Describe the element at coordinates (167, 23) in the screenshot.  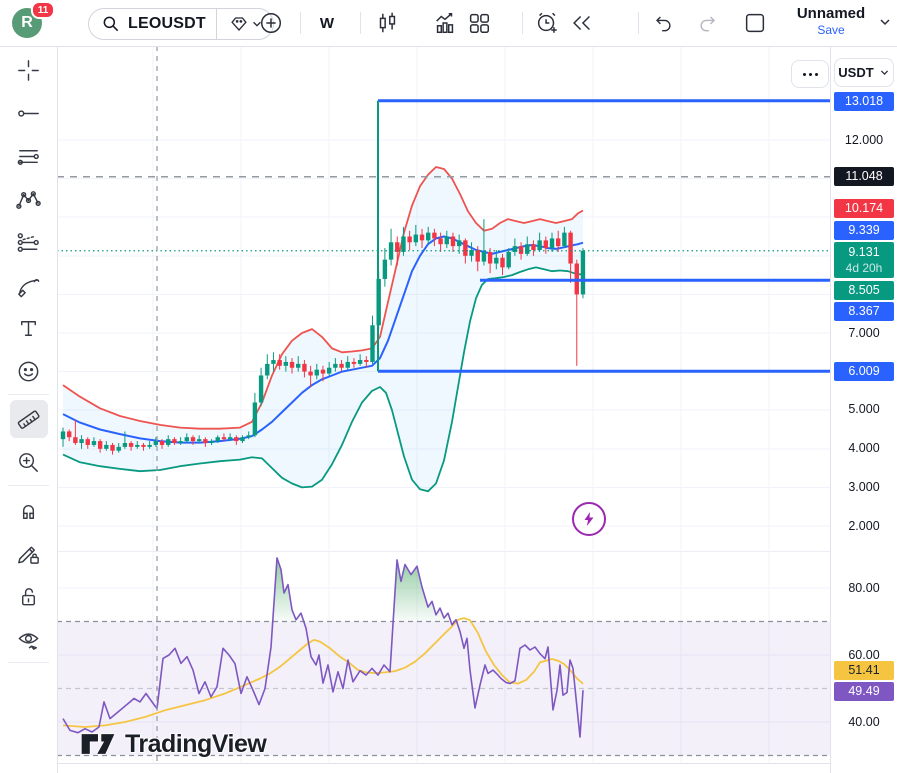
I see `symbol-name: LEOUSDT` at that location.